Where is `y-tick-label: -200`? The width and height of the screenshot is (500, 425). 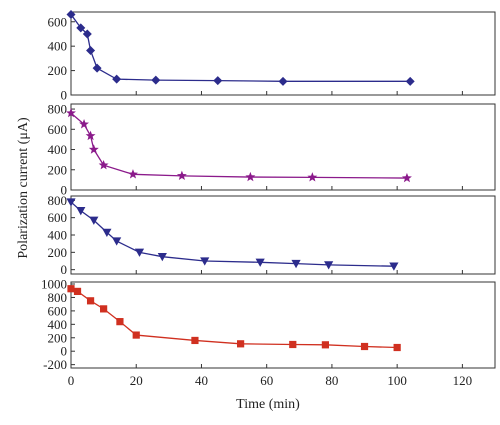 y-tick-label: -200 is located at coordinates (55, 364).